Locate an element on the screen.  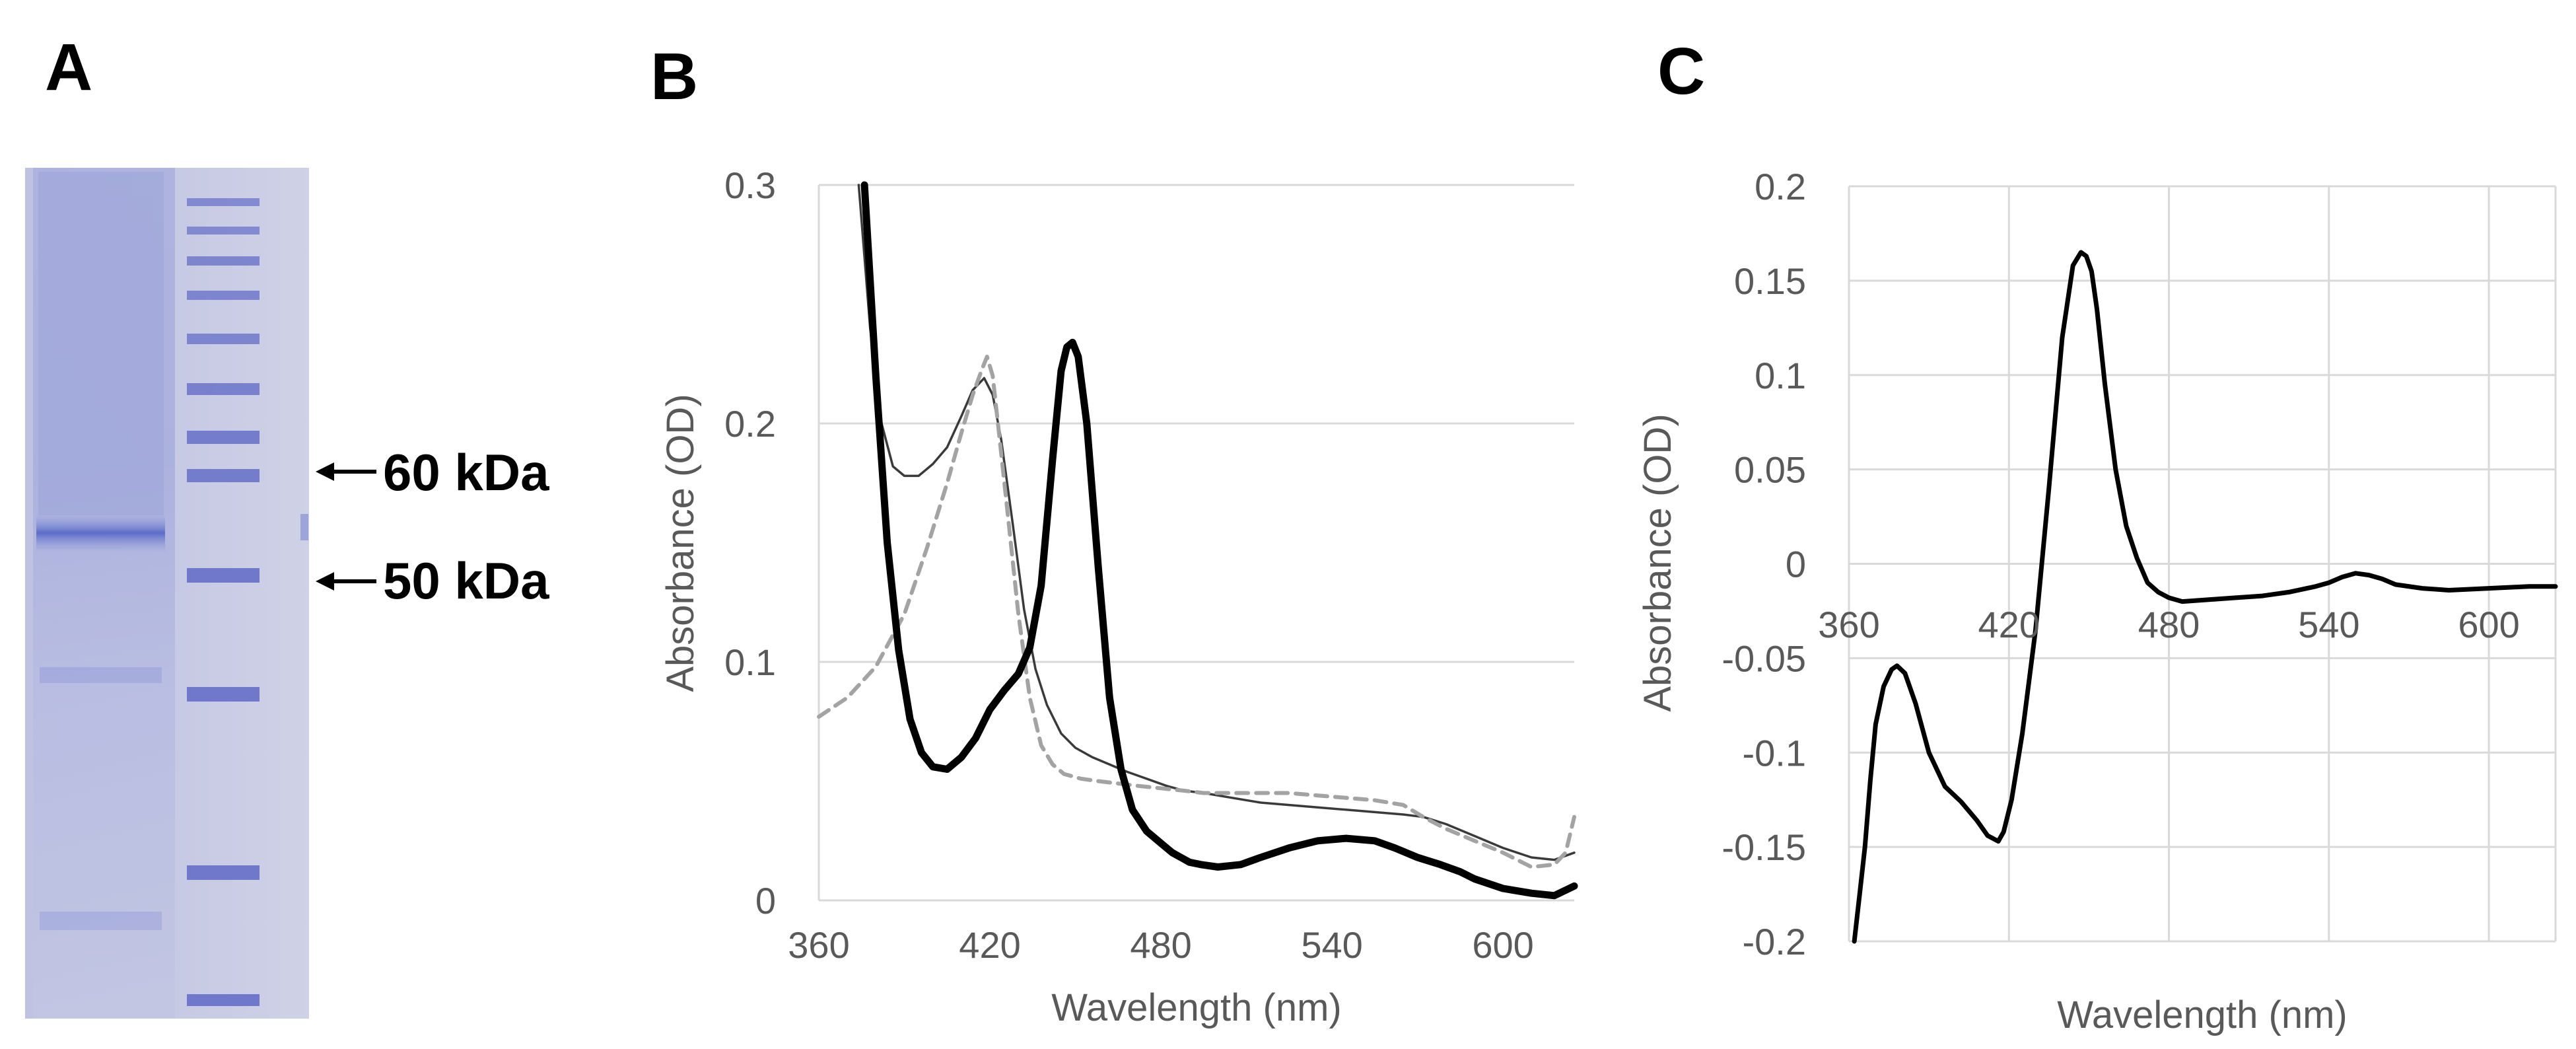
y-tick-label: -0.05 is located at coordinates (1764, 658).